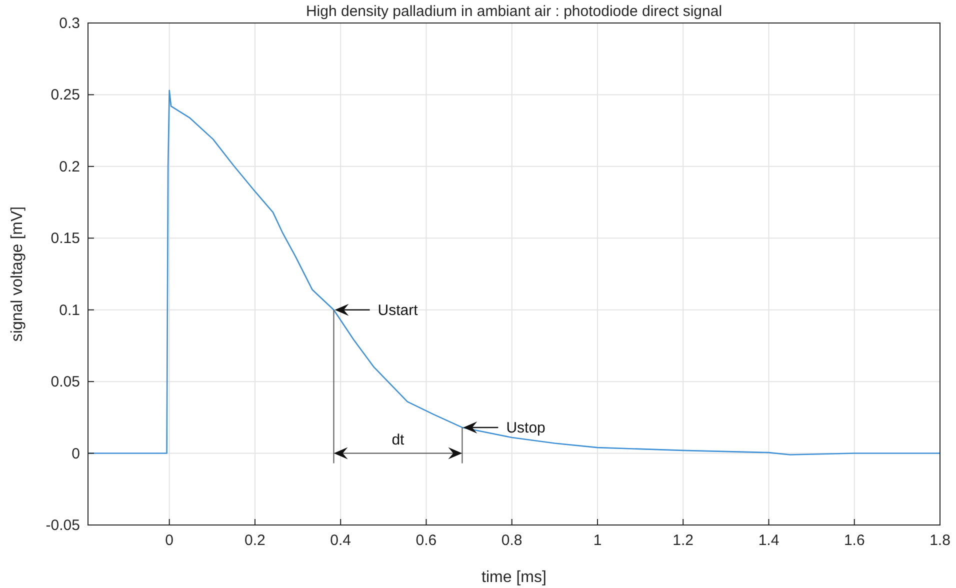 Image resolution: width=956 pixels, height=588 pixels. I want to click on x-tick-label: 1, so click(597, 540).